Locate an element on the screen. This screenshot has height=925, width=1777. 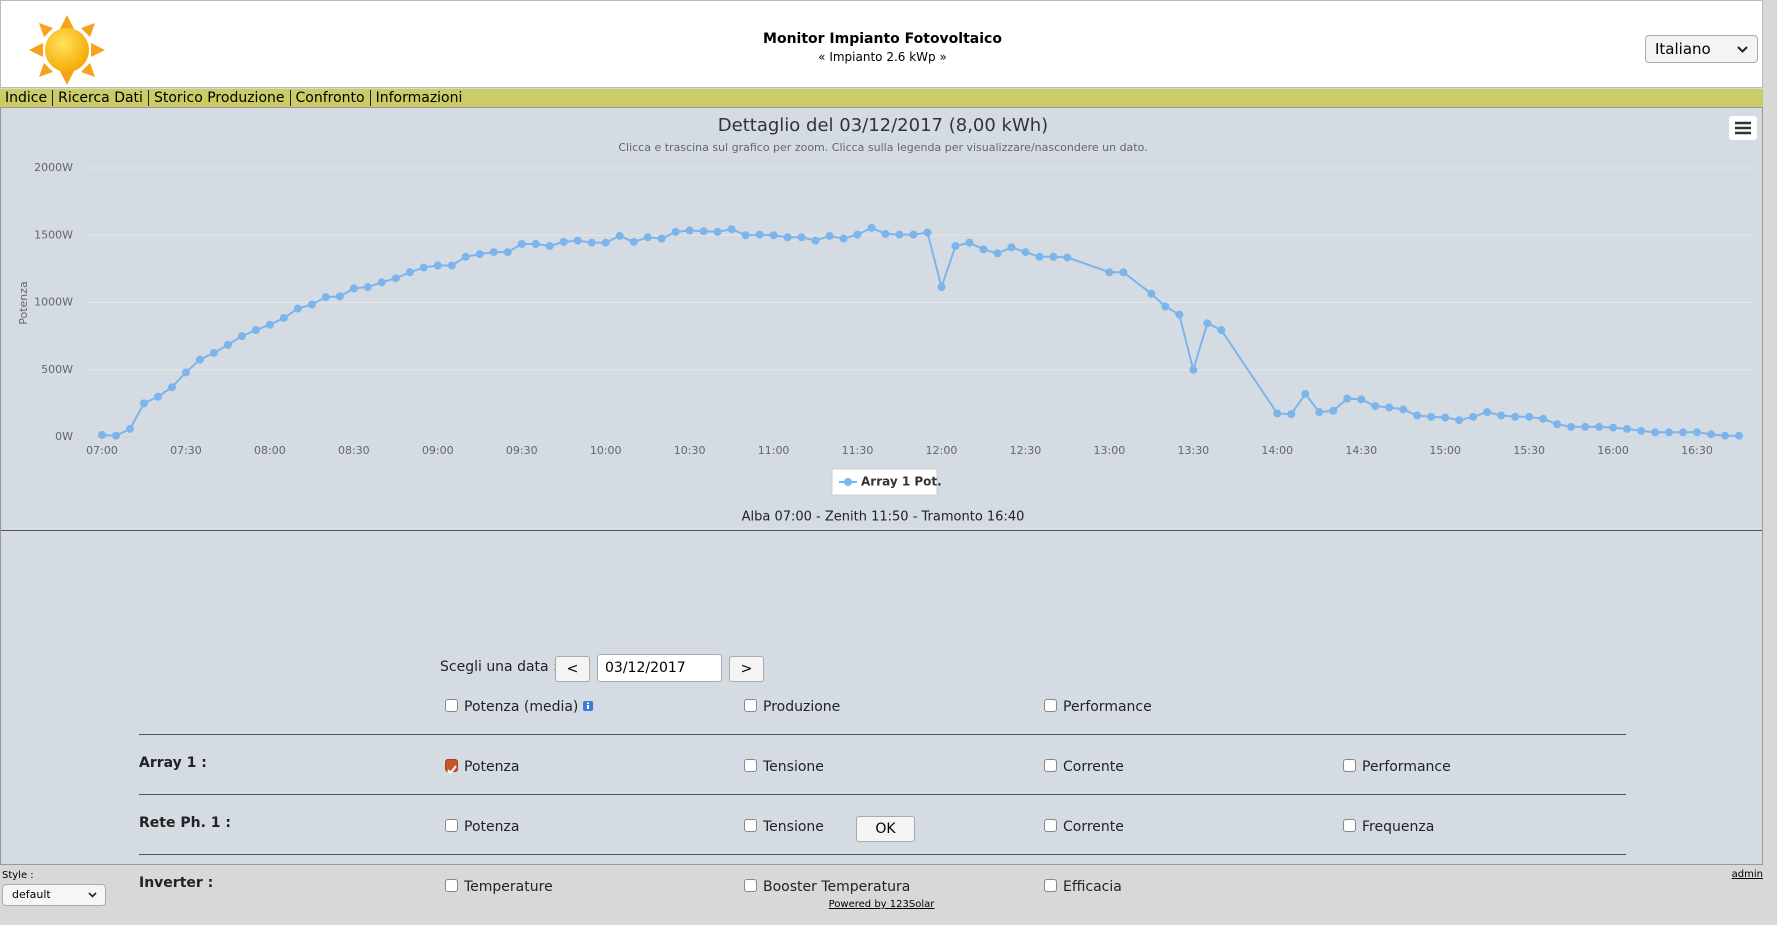
style-value: default is located at coordinates (31, 894).